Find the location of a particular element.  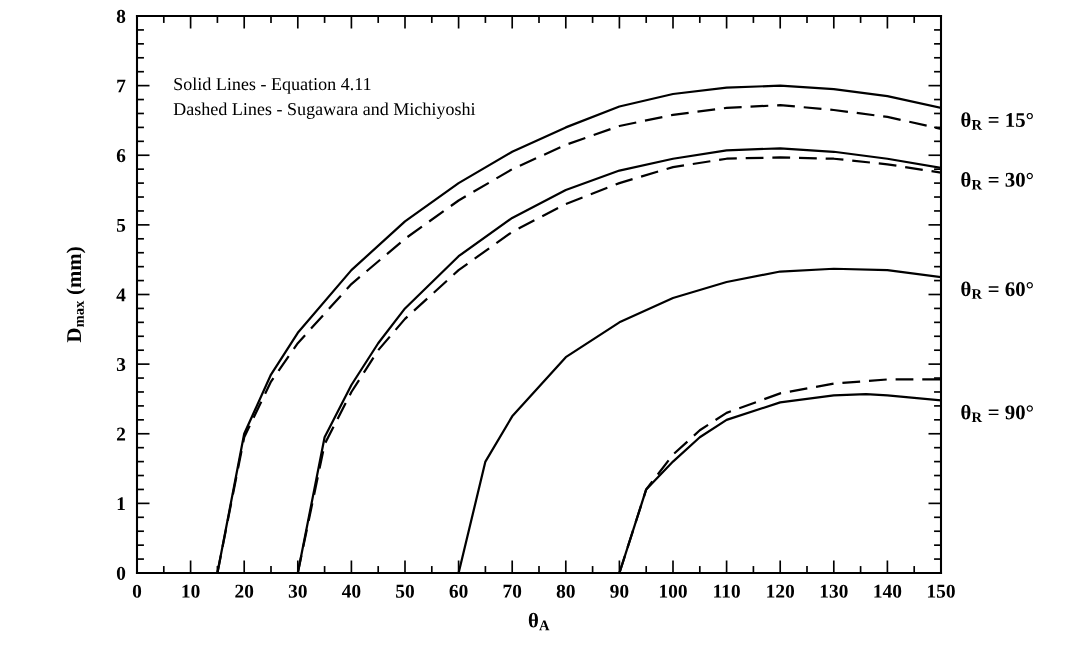

x-tick-label: 70 is located at coordinates (512, 591).